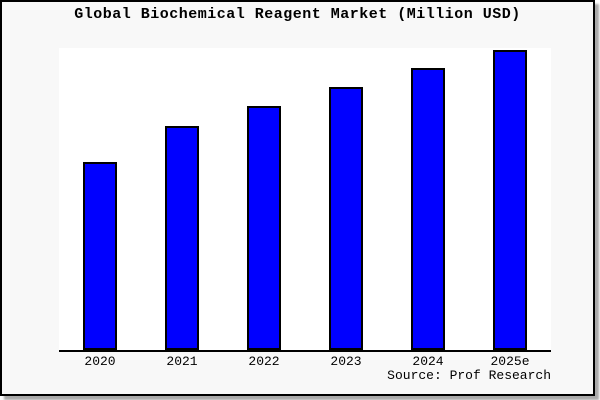 Image resolution: width=600 pixels, height=400 pixels. What do you see at coordinates (510, 361) in the screenshot?
I see `x-tick-label-2025e: 2025e` at bounding box center [510, 361].